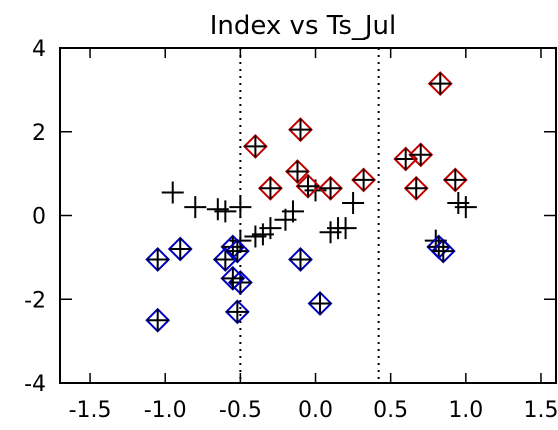 This screenshot has width=558, height=430. I want to click on y-tick-label: -2, so click(35, 300).